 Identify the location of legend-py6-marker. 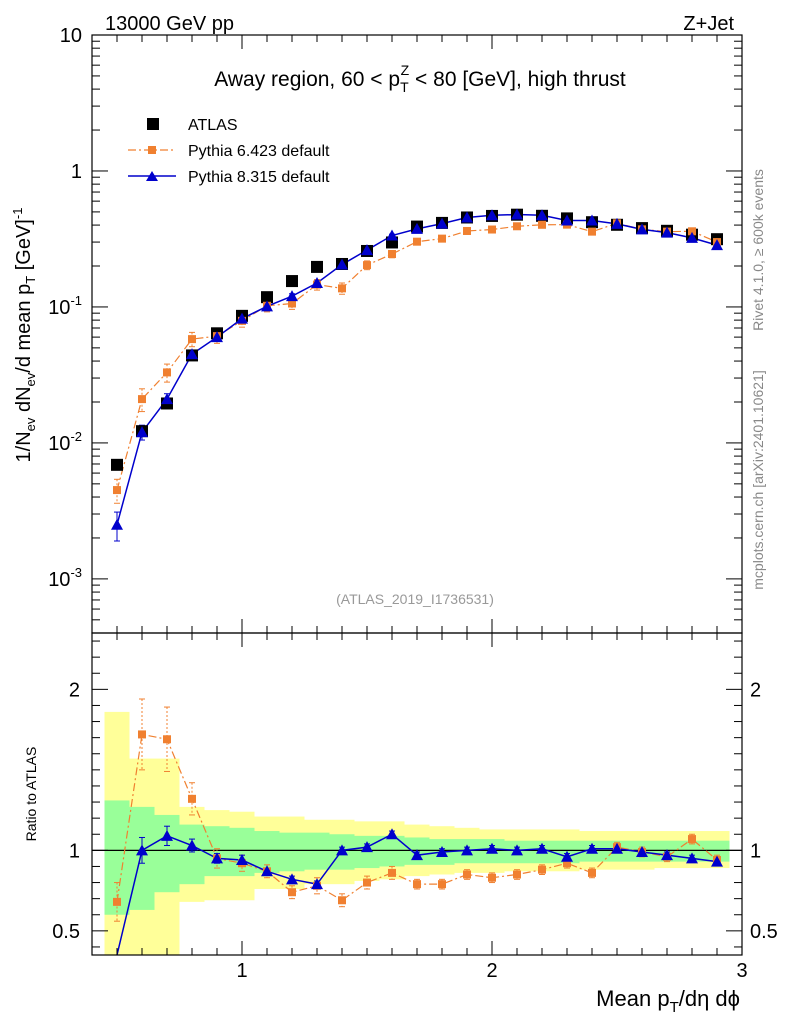
(152, 150).